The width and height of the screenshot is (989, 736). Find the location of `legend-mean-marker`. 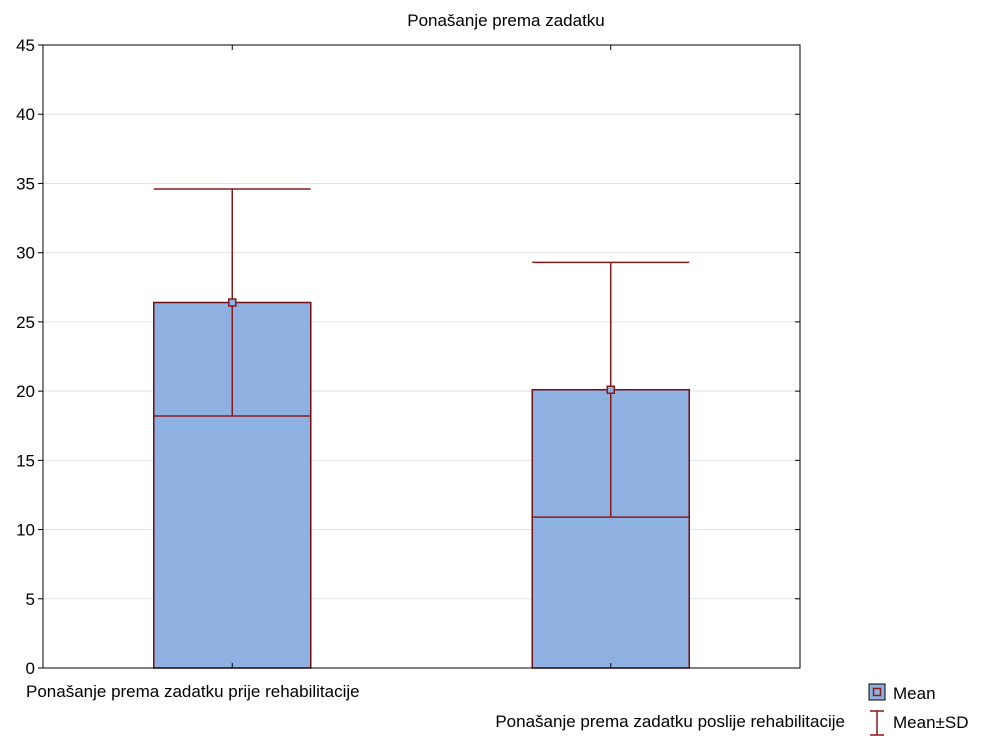

legend-mean-marker is located at coordinates (877, 692).